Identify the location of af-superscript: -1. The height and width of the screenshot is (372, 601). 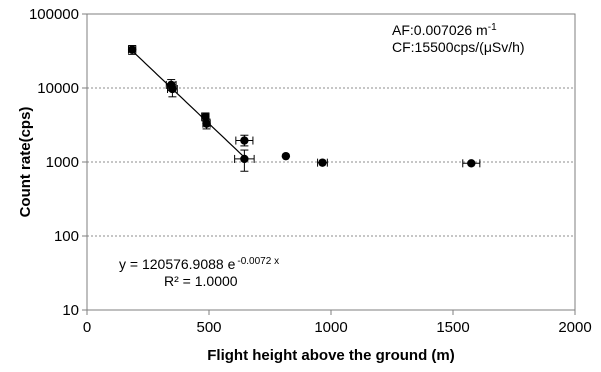
(492, 27).